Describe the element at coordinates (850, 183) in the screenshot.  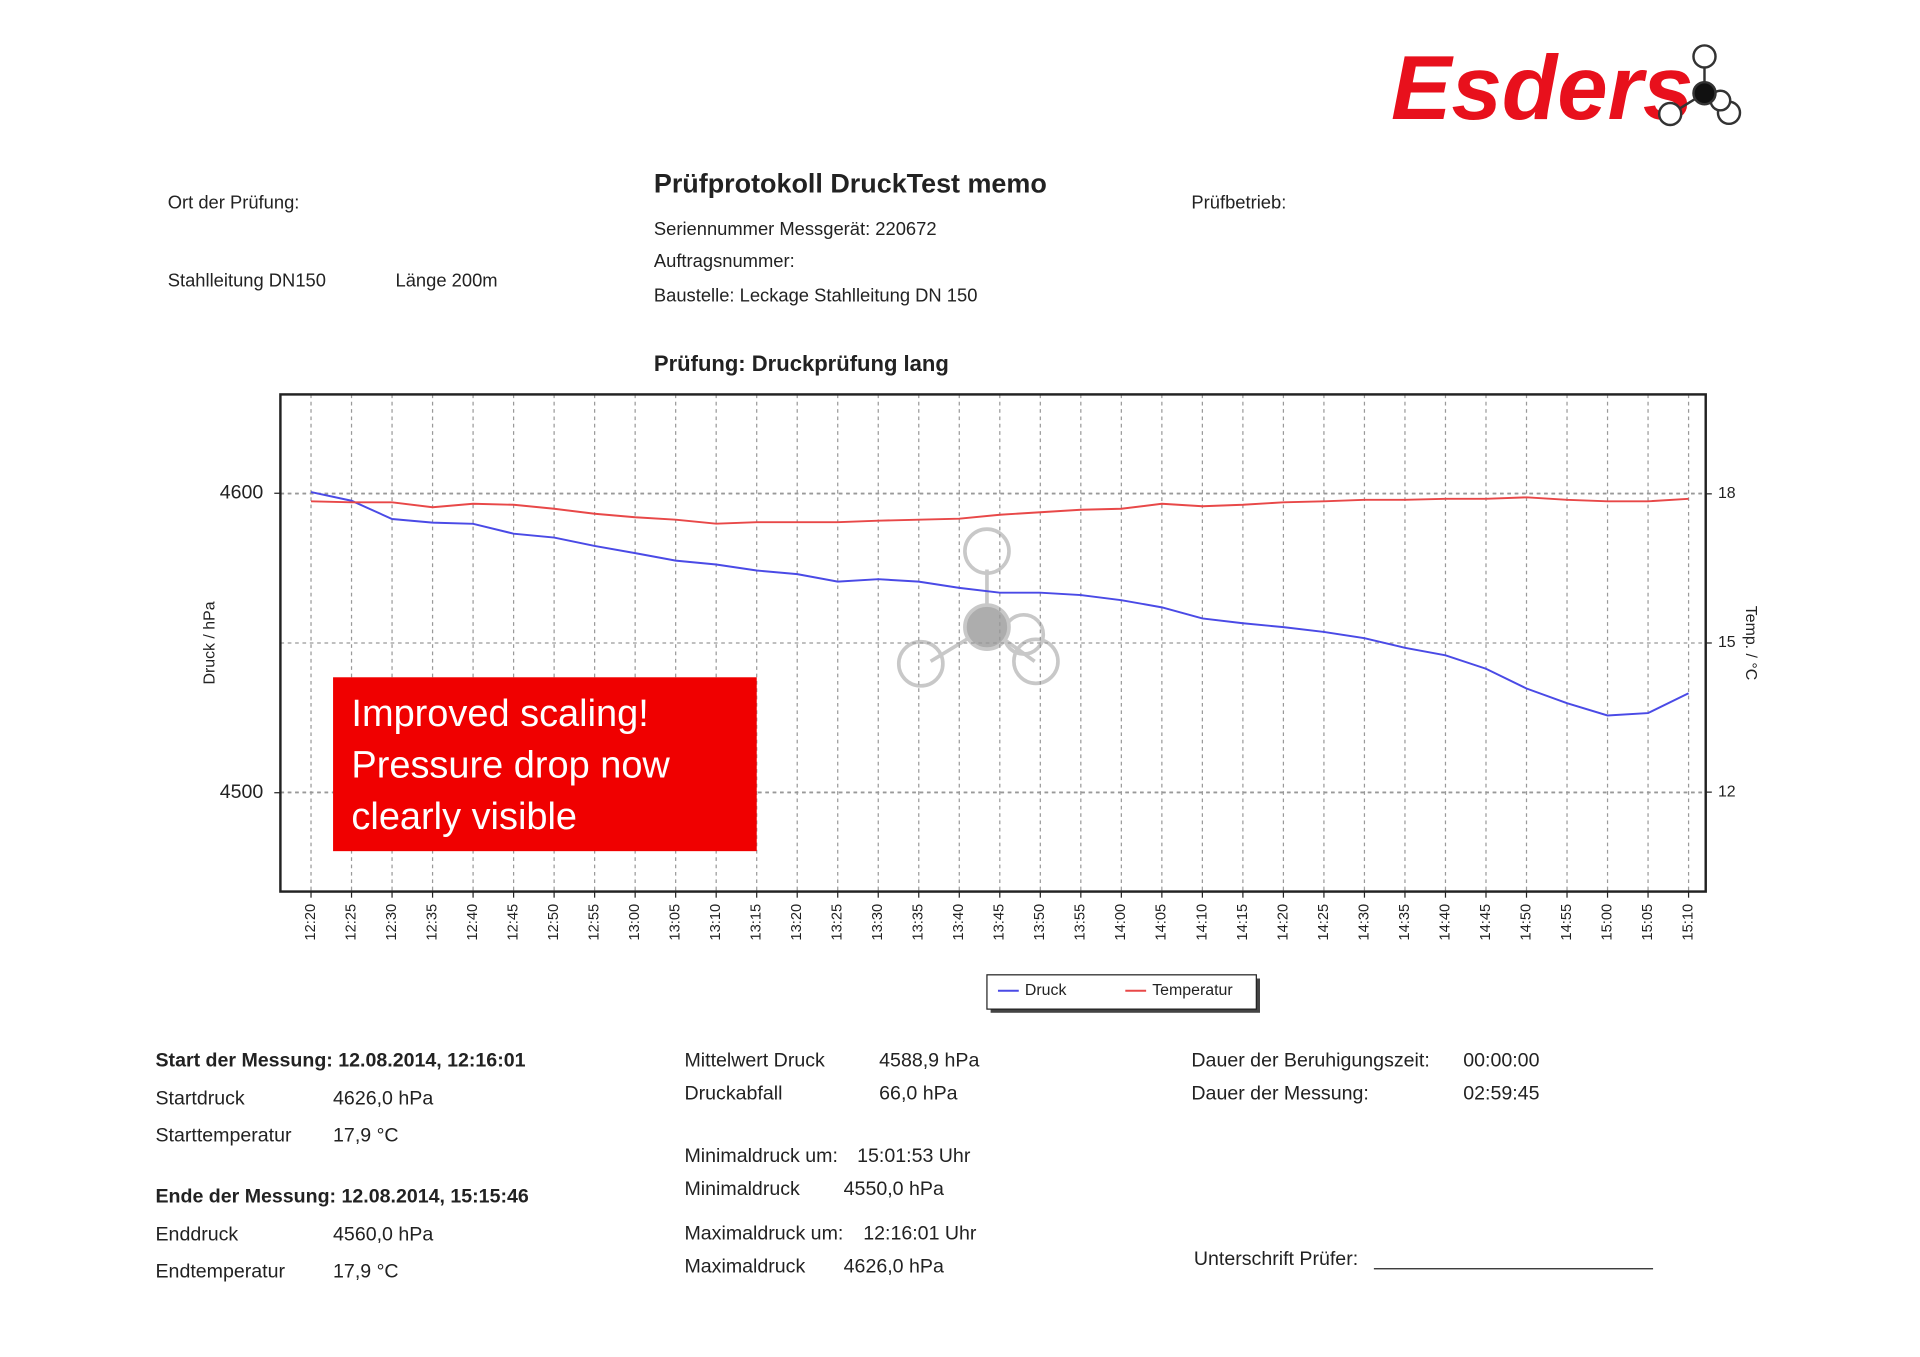
I see `title: Prüfprotokoll DruckTest memo` at that location.